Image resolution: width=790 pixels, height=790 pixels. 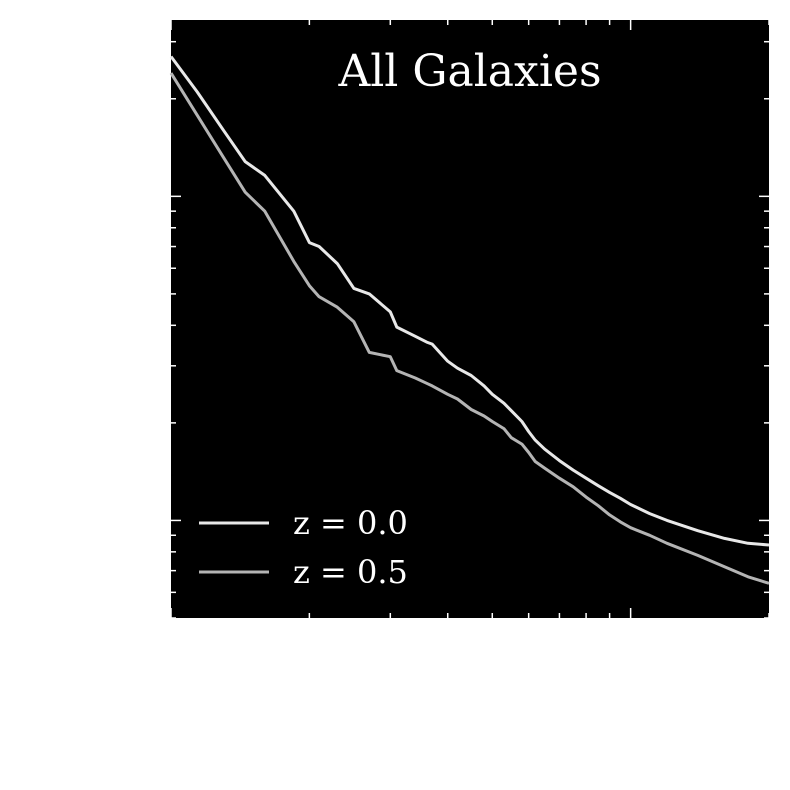 What do you see at coordinates (350, 523) in the screenshot?
I see `legend-label-0: z = 0.0` at bounding box center [350, 523].